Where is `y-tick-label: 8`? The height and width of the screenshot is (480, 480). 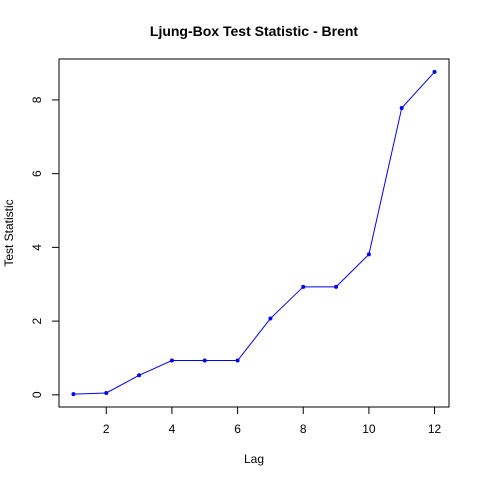 y-tick-label: 8 is located at coordinates (37, 99).